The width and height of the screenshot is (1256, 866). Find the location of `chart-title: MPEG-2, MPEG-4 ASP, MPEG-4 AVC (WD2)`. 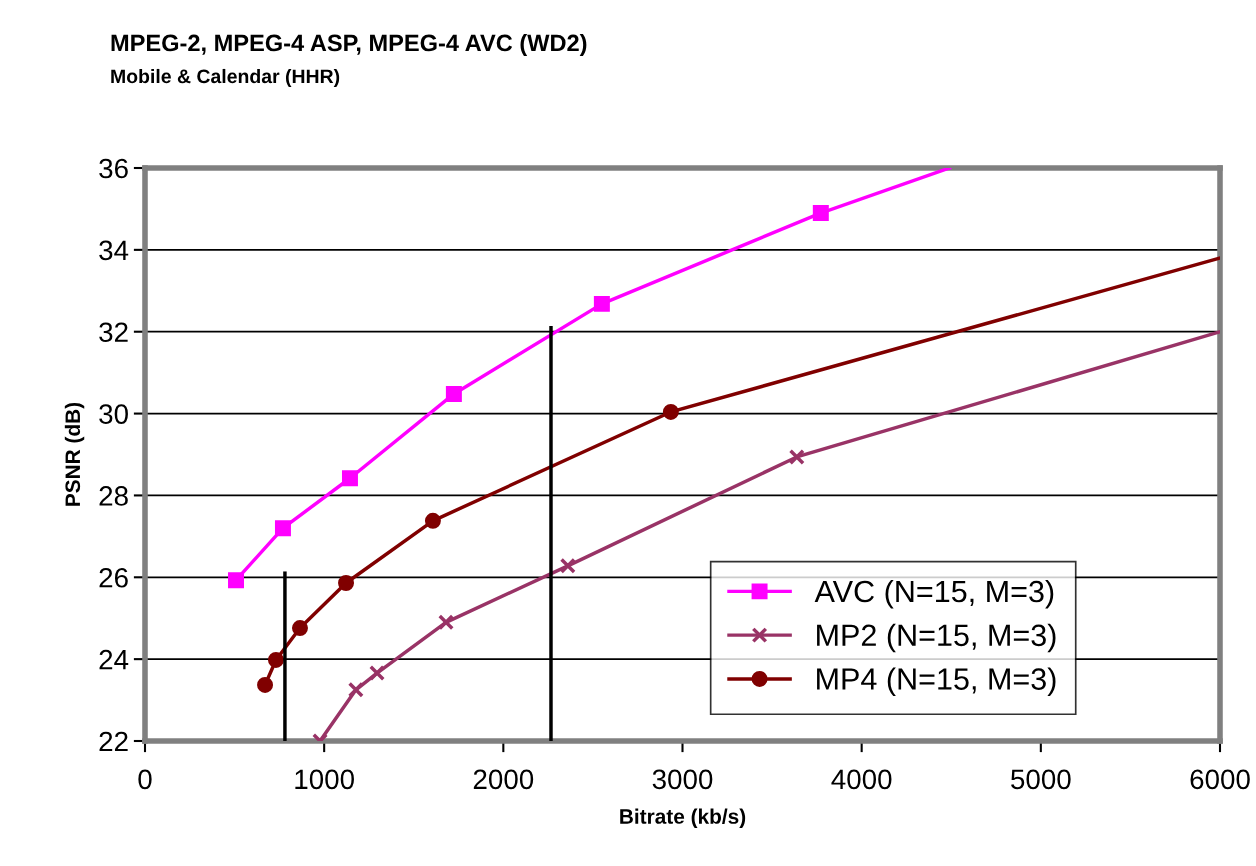

chart-title: MPEG-2, MPEG-4 ASP, MPEG-4 AVC (WD2) is located at coordinates (349, 45).